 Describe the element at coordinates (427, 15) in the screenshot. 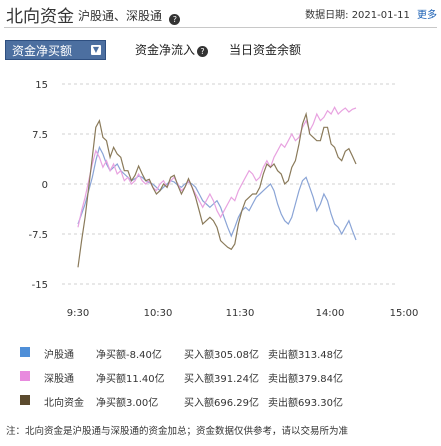

I see `more-link: 更多` at that location.